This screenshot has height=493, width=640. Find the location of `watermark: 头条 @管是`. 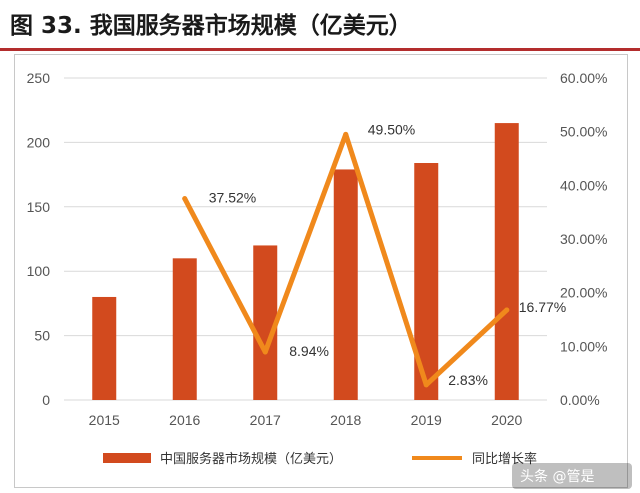

watermark: 头条 @管是 is located at coordinates (572, 476).